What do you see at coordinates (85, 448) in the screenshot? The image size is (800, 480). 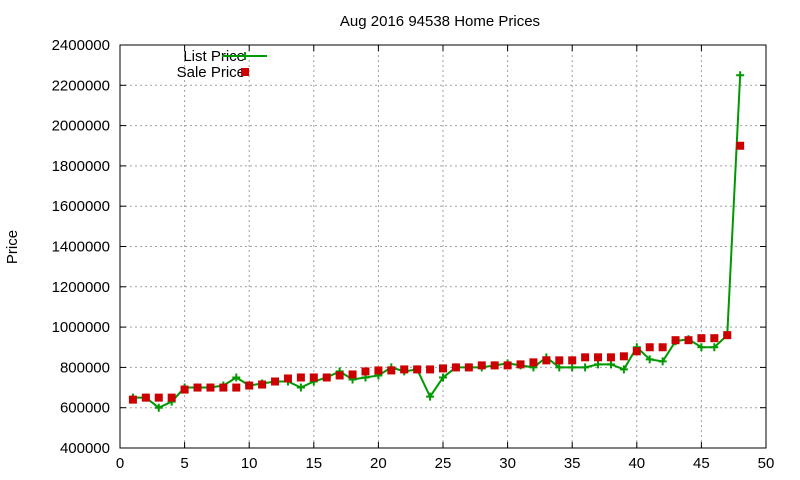 I see `y-tick-label: 400000` at bounding box center [85, 448].